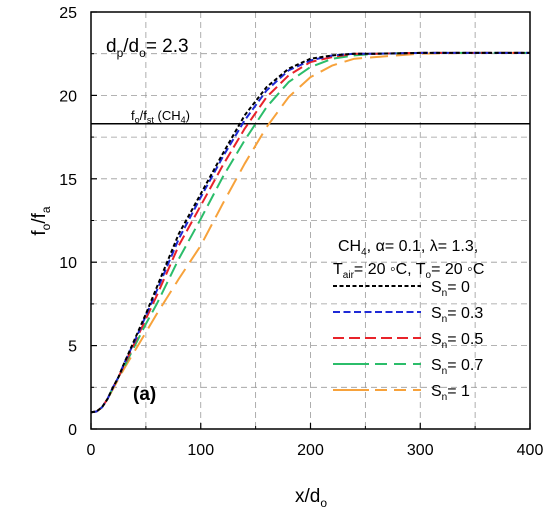 Image resolution: width=550 pixels, height=515 pixels. Describe the element at coordinates (68, 180) in the screenshot. I see `y-tick-label: 15` at that location.